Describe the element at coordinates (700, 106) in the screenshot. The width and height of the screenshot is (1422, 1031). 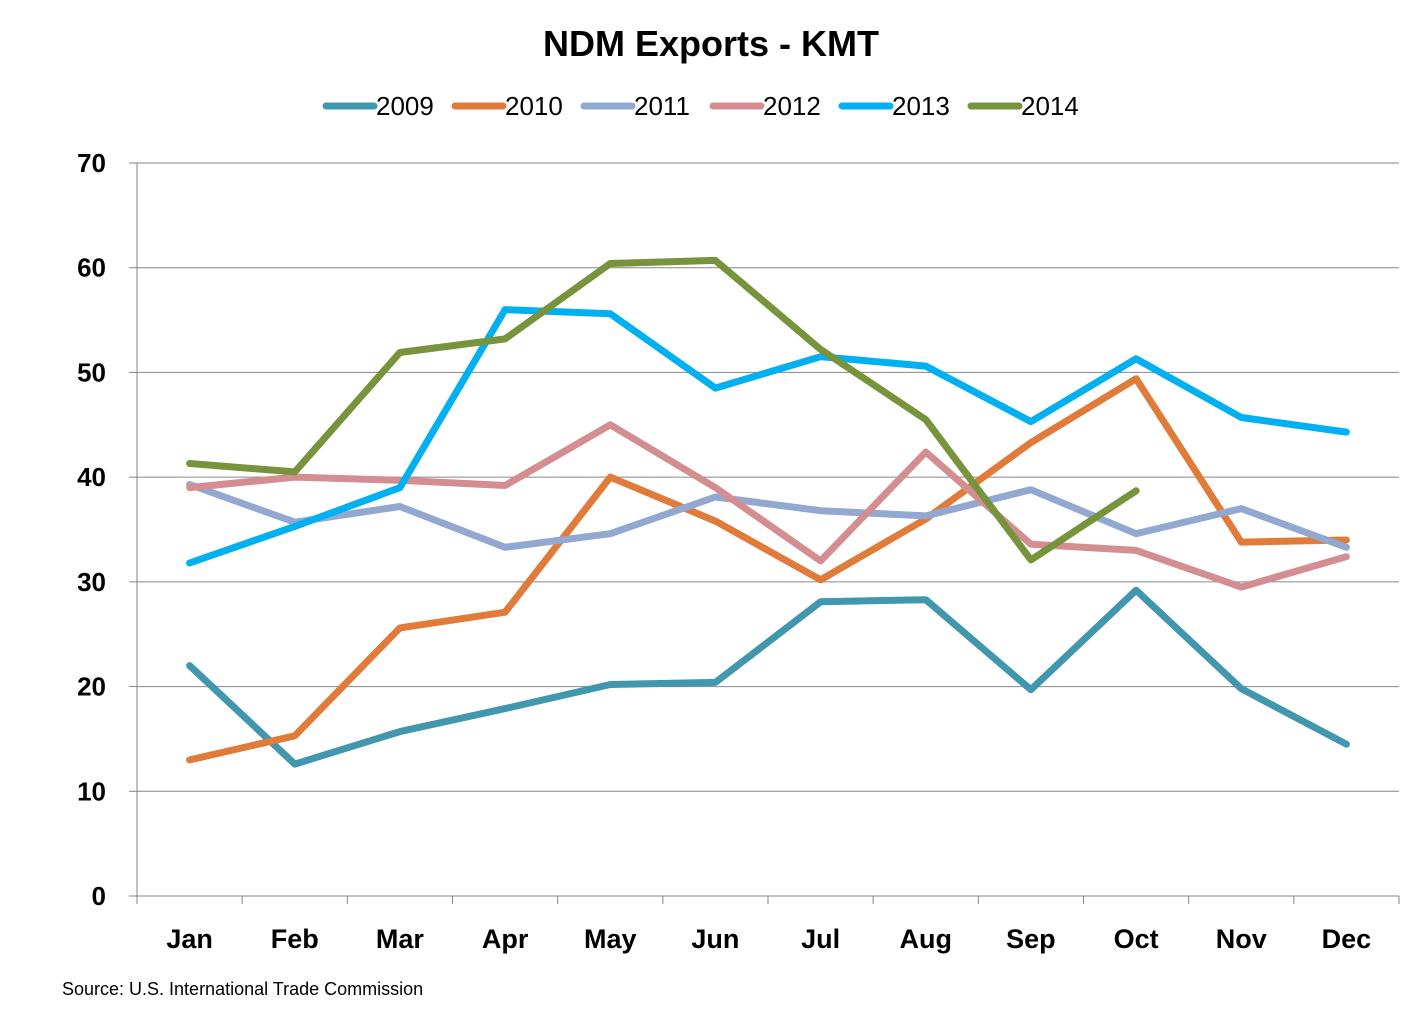
I see `legend: 2009 2010 2011 2012 2013 2014` at that location.